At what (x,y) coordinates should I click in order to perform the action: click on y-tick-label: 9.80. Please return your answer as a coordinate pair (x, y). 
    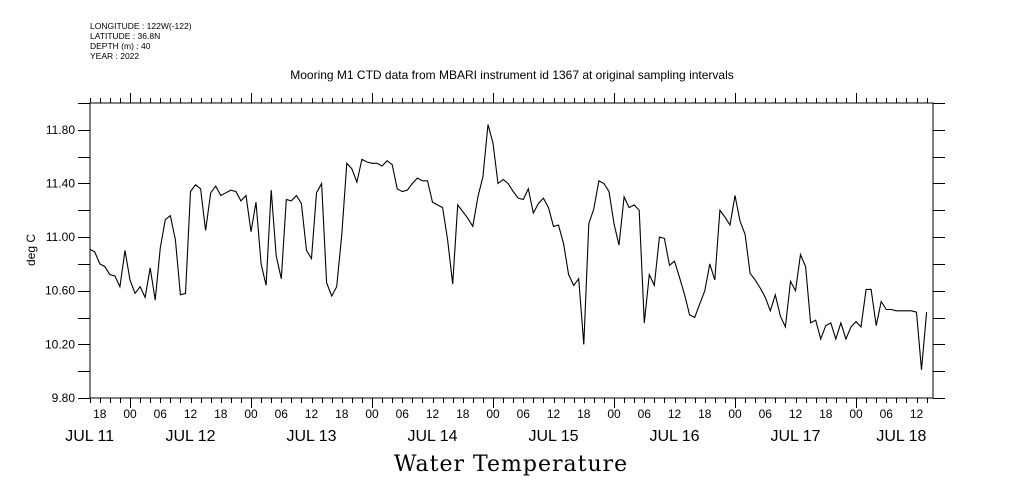
    Looking at the image, I should click on (64, 398).